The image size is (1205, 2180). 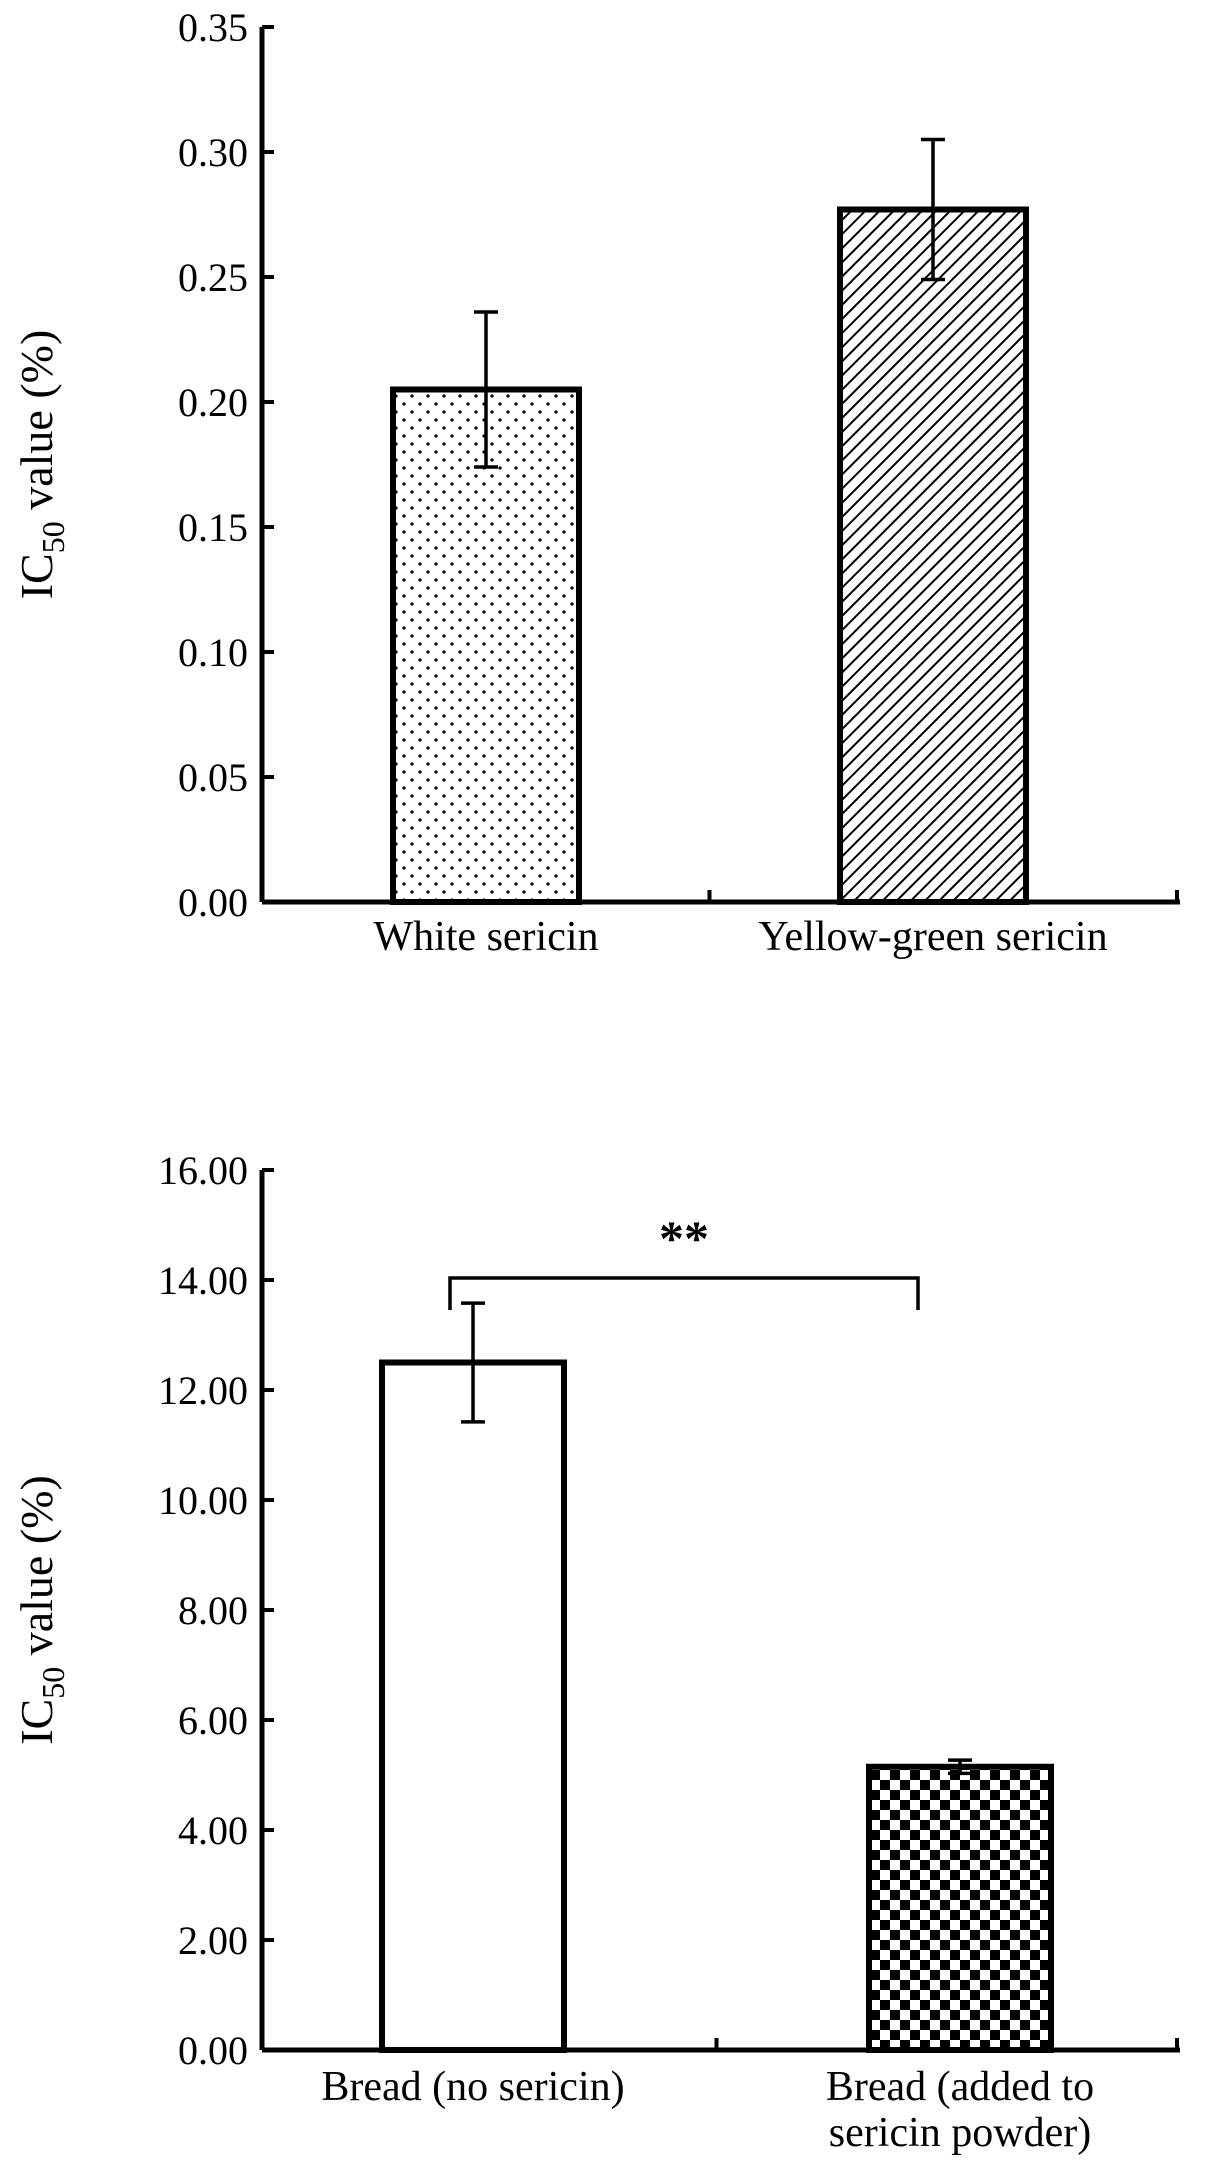 What do you see at coordinates (932, 937) in the screenshot?
I see `x-category-label: Yellow-green sericin` at bounding box center [932, 937].